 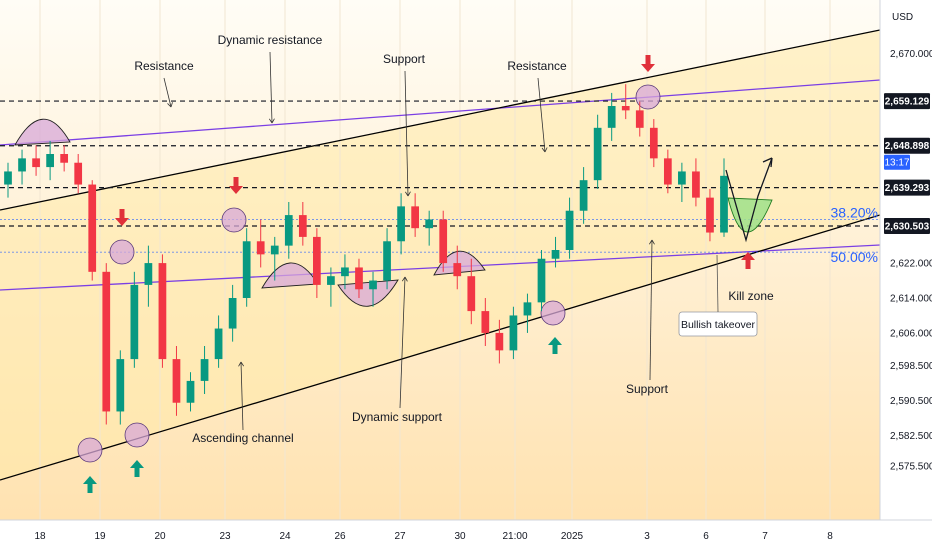 I want to click on y-tick-label: 2,582.500, so click(x=911, y=436).